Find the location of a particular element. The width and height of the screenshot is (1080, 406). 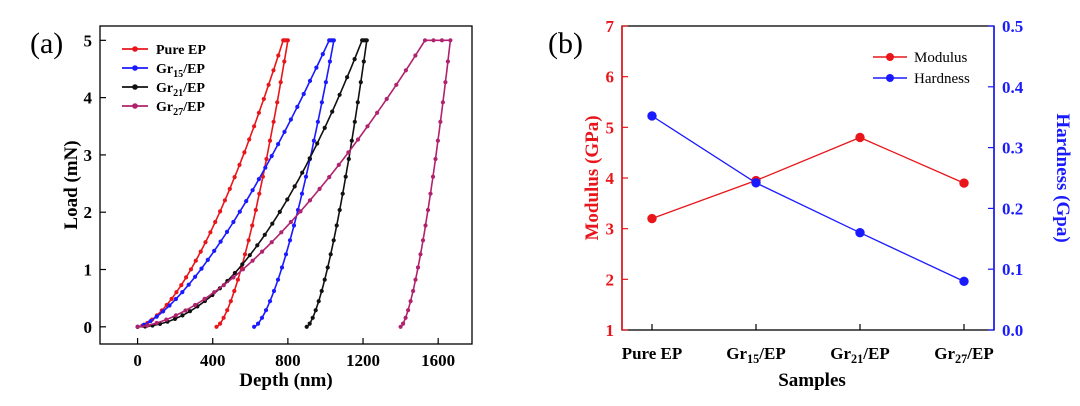

panel-b-right-axis-title: Hardness (Gpa) is located at coordinates (1062, 177).